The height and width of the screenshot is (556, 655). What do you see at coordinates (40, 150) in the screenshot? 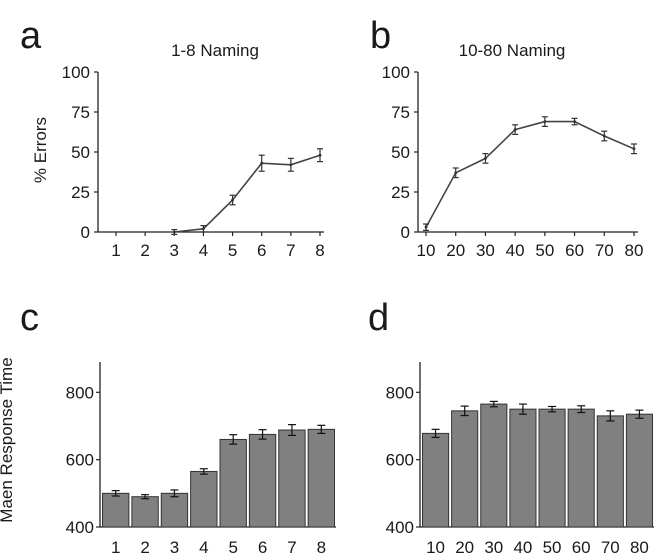
I see `y-axis-label-errors: % Errors` at bounding box center [40, 150].